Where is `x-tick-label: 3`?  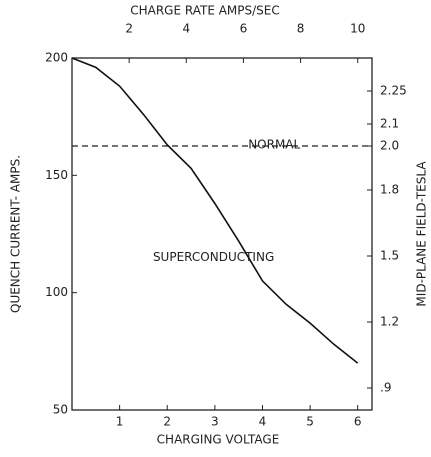 x-tick-label: 3 is located at coordinates (215, 422).